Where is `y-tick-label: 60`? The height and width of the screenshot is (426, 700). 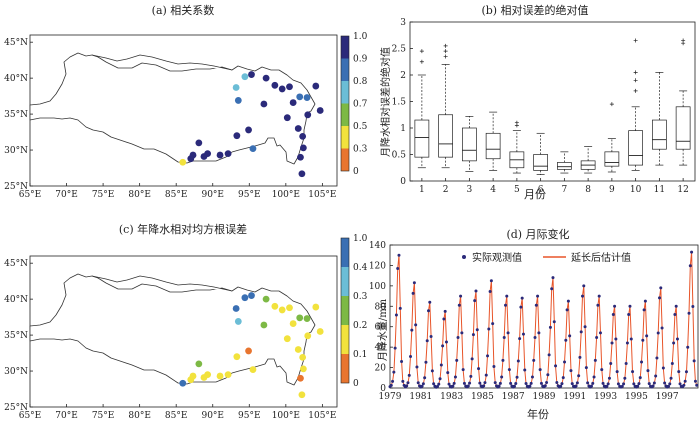
y-tick-label: 60 is located at coordinates (381, 328).